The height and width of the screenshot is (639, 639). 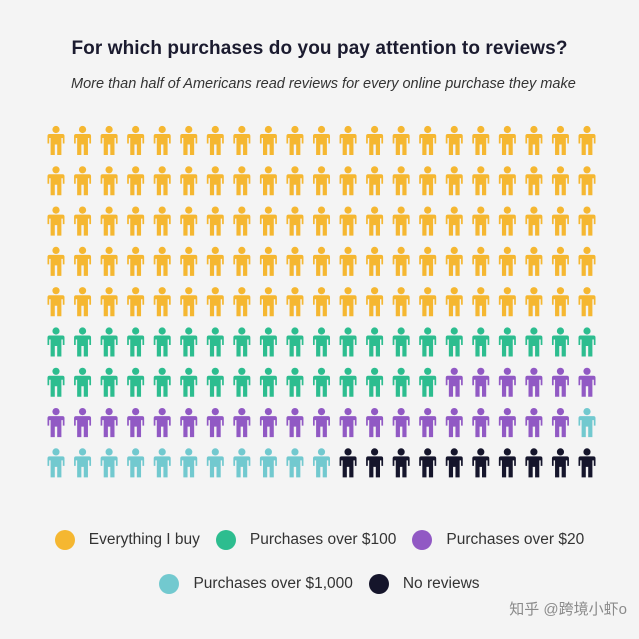 I want to click on legend-label: Purchases over $100, so click(x=323, y=539).